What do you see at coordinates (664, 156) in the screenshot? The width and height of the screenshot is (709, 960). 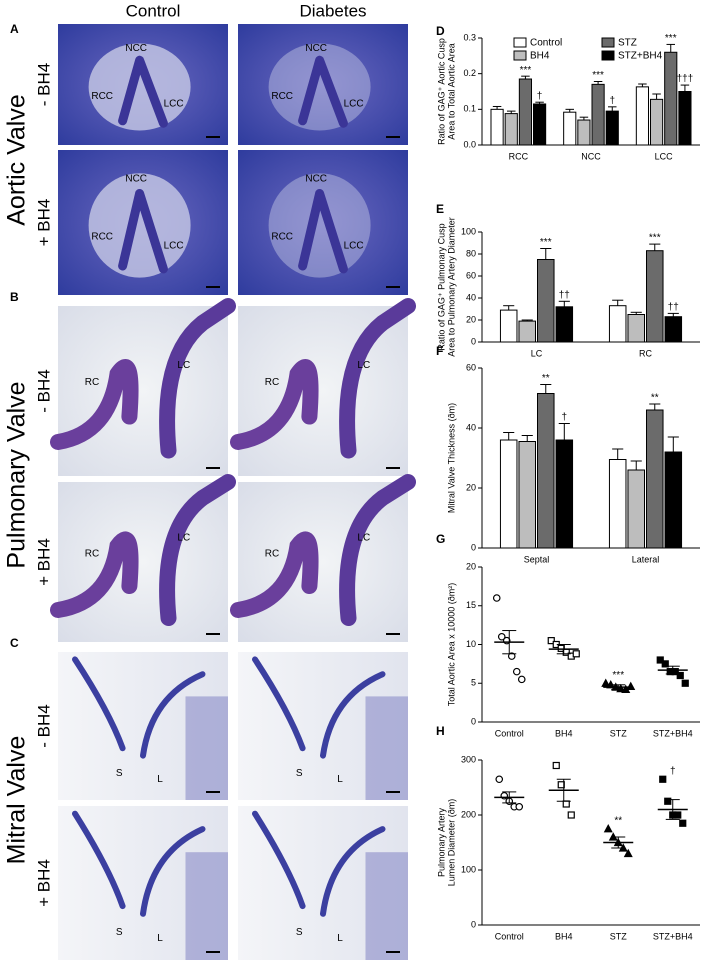 I see `x-tick-label: LCC` at bounding box center [664, 156].